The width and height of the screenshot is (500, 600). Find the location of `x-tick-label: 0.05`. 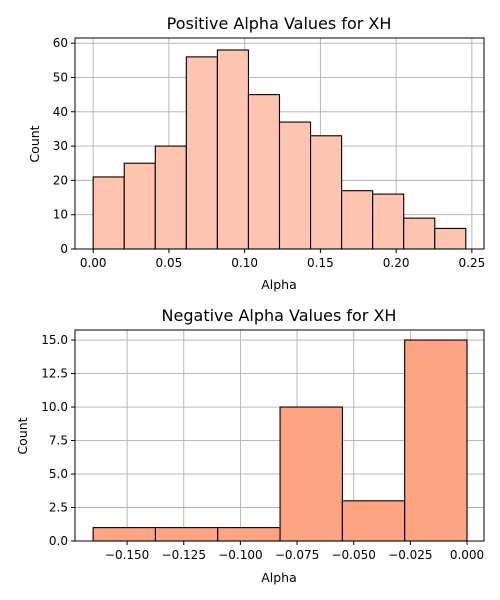

x-tick-label: 0.05 is located at coordinates (169, 263).